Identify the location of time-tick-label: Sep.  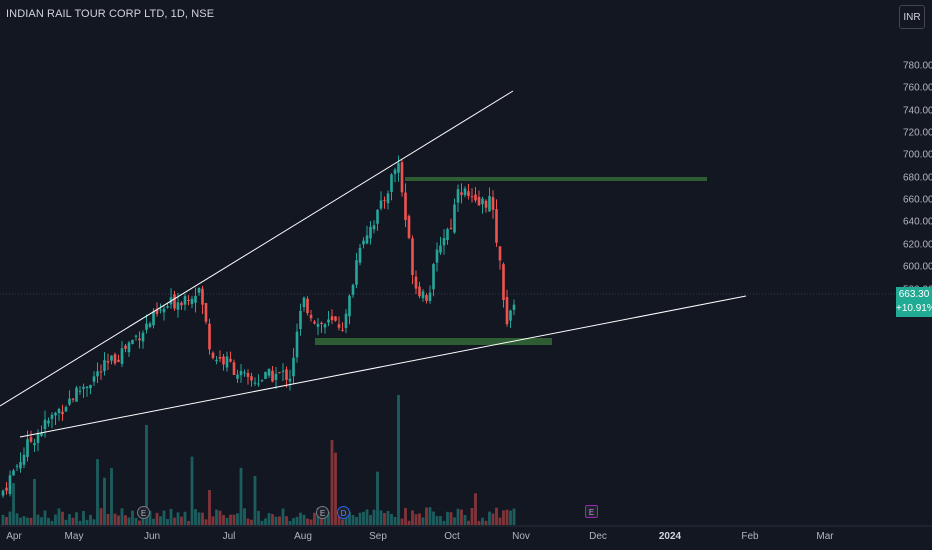
(378, 536).